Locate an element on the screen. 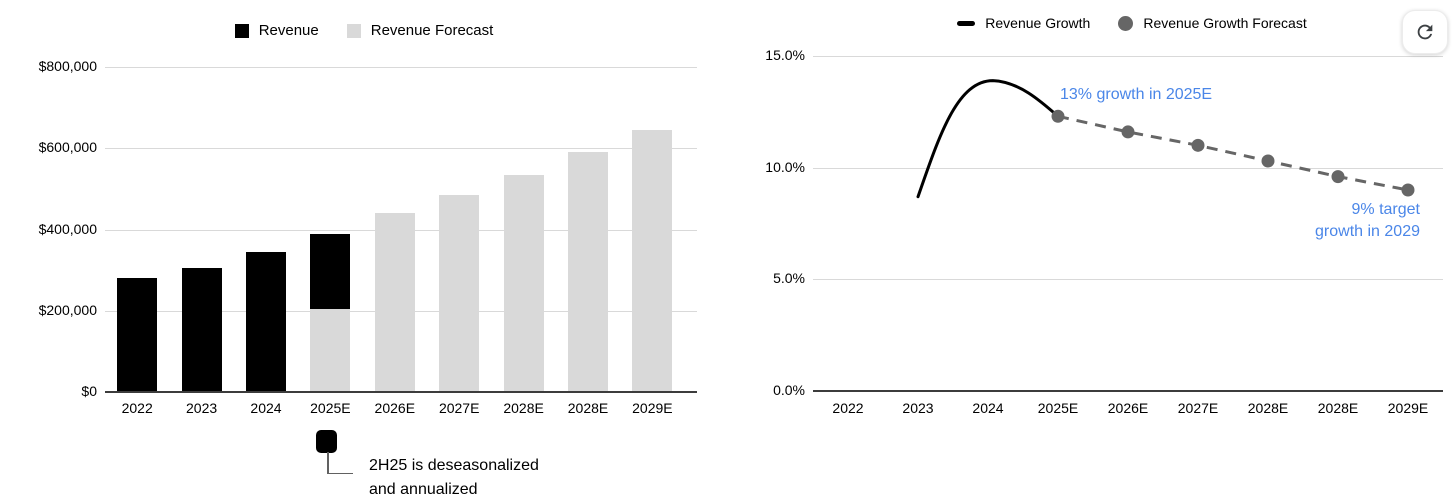 The width and height of the screenshot is (1456, 502). annotation-2029-target: 9% target growth in 2029 is located at coordinates (1367, 221).